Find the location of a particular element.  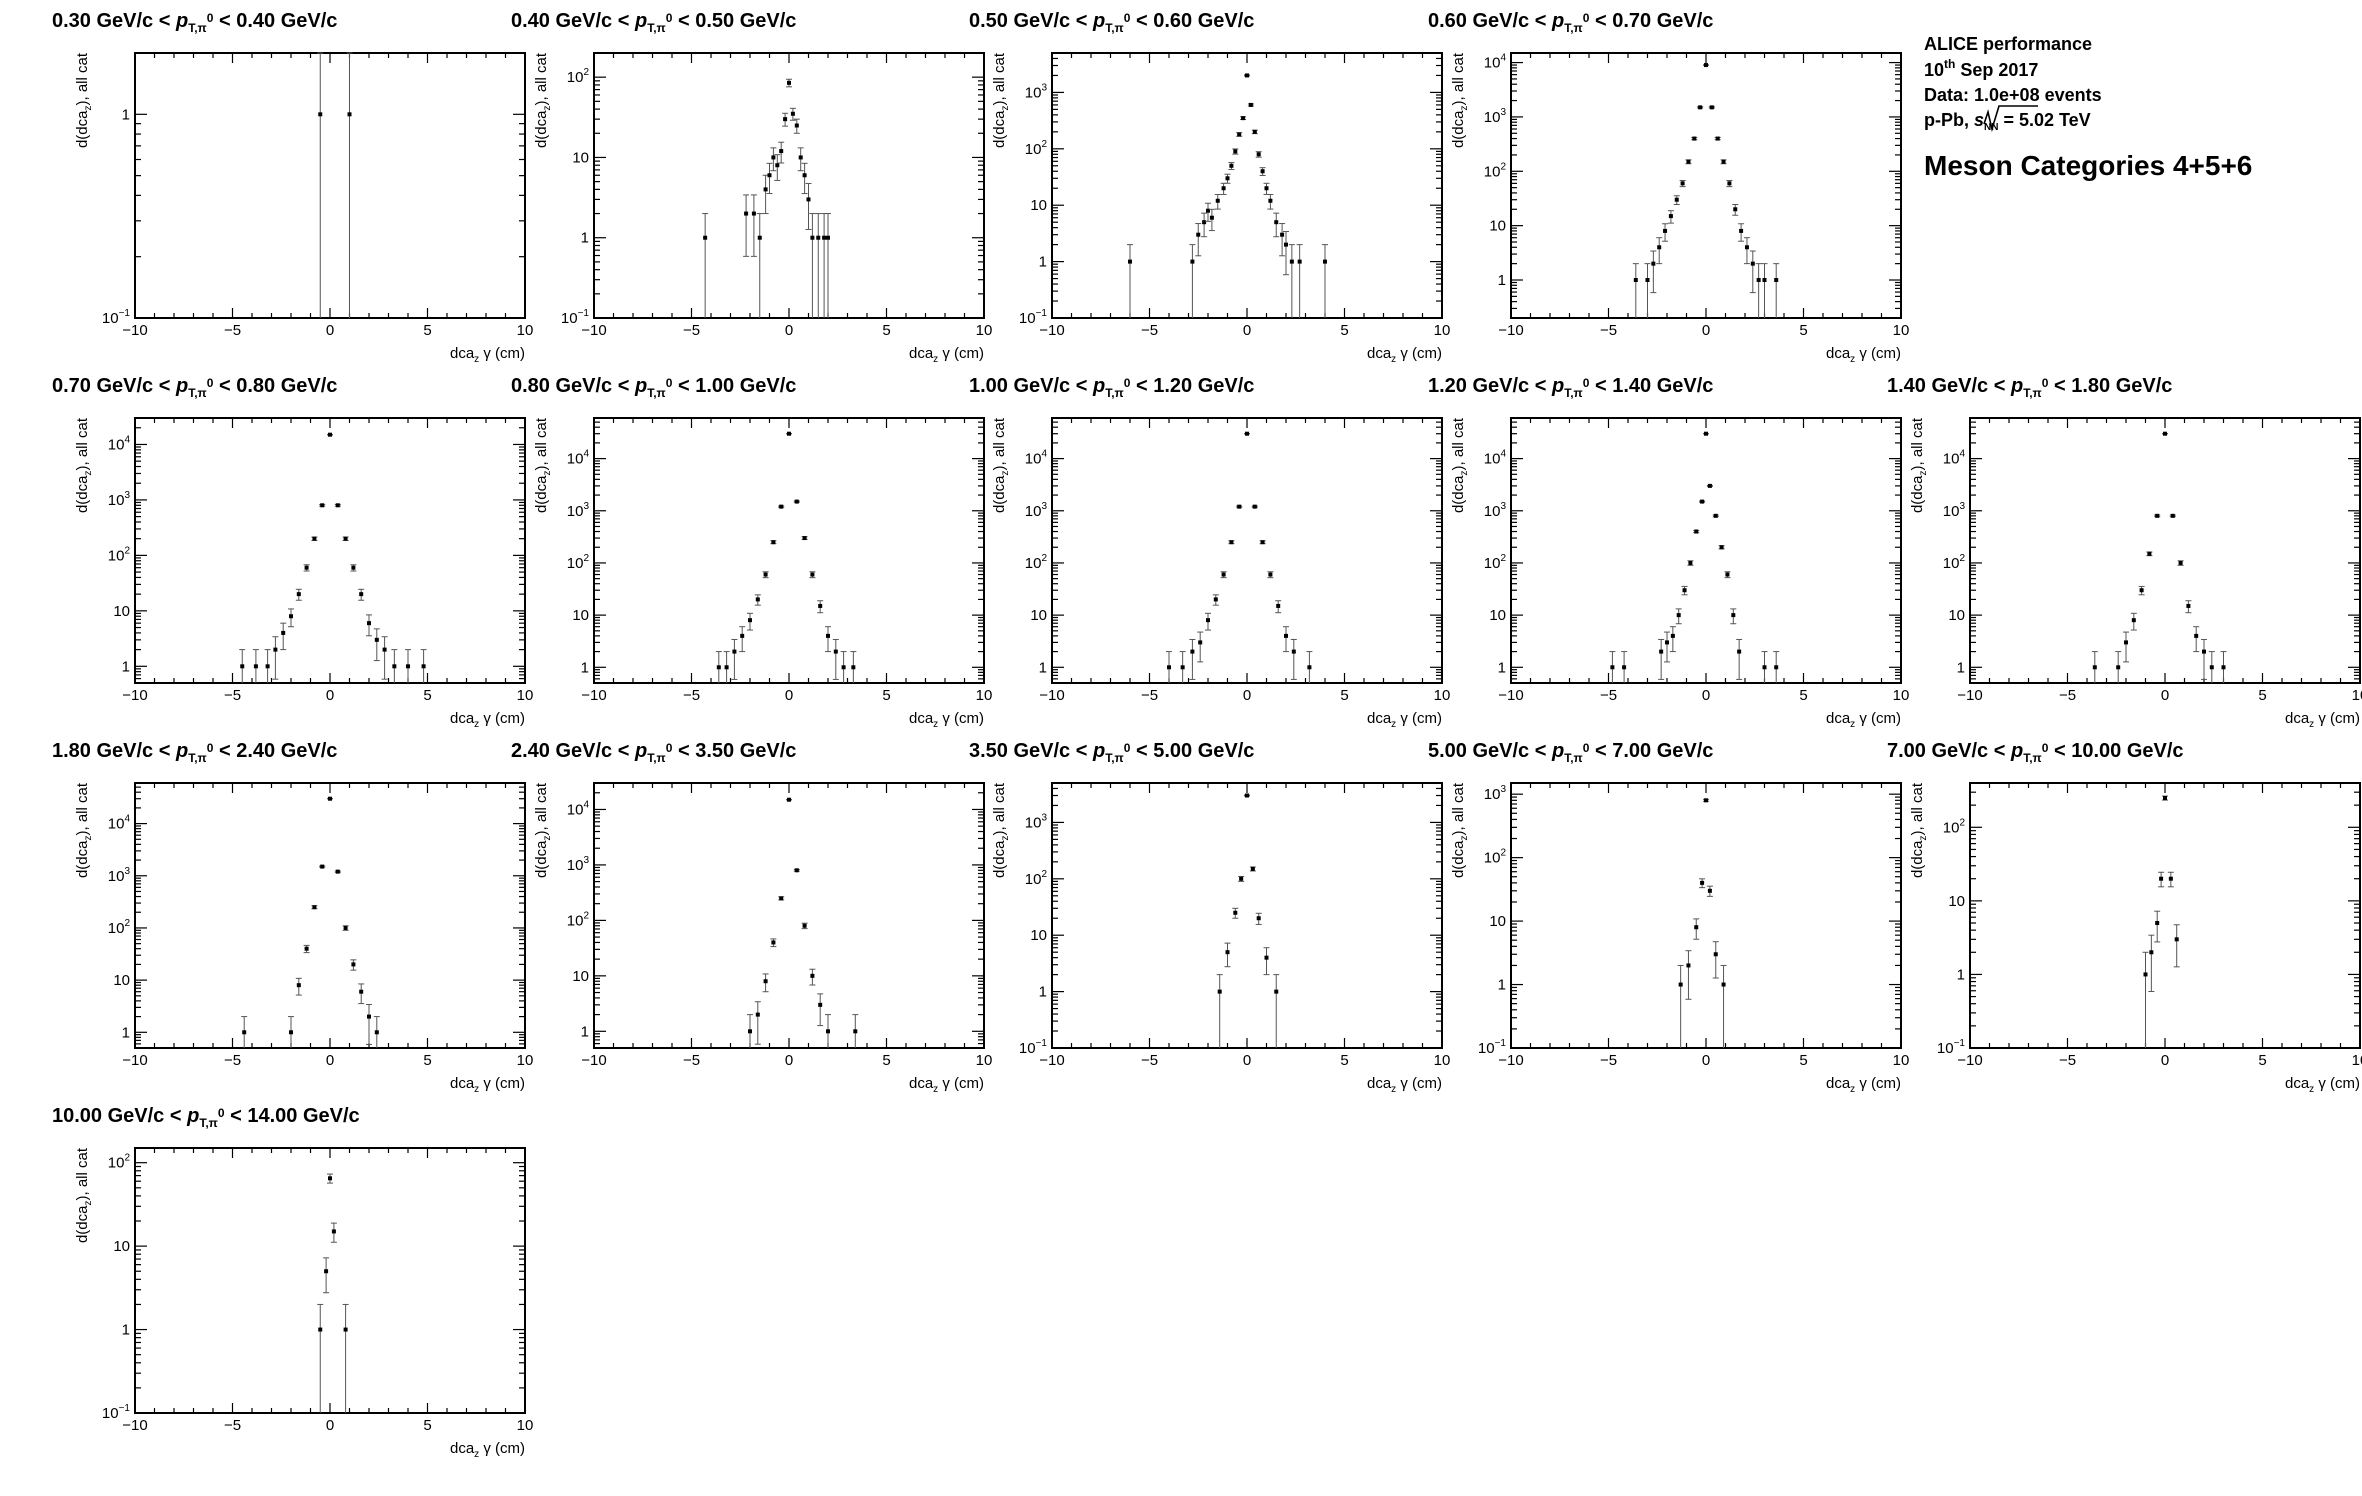

y-tick-exp: 4 is located at coordinates (1503, 454).